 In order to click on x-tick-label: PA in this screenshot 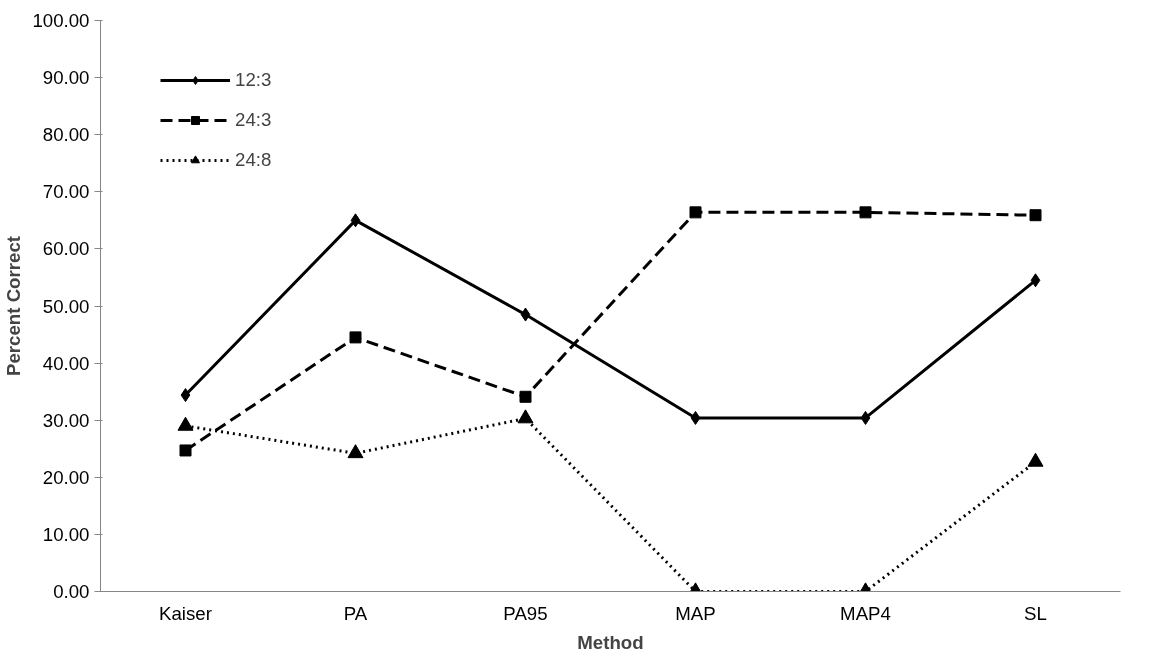, I will do `click(355, 613)`.